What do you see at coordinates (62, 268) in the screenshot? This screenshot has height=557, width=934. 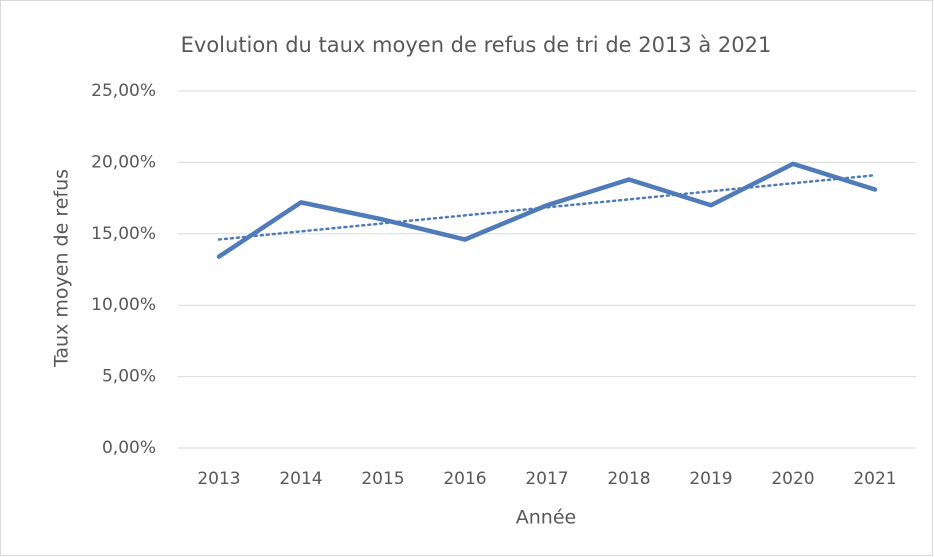 I see `y-axis-title: Taux moyen de refus` at bounding box center [62, 268].